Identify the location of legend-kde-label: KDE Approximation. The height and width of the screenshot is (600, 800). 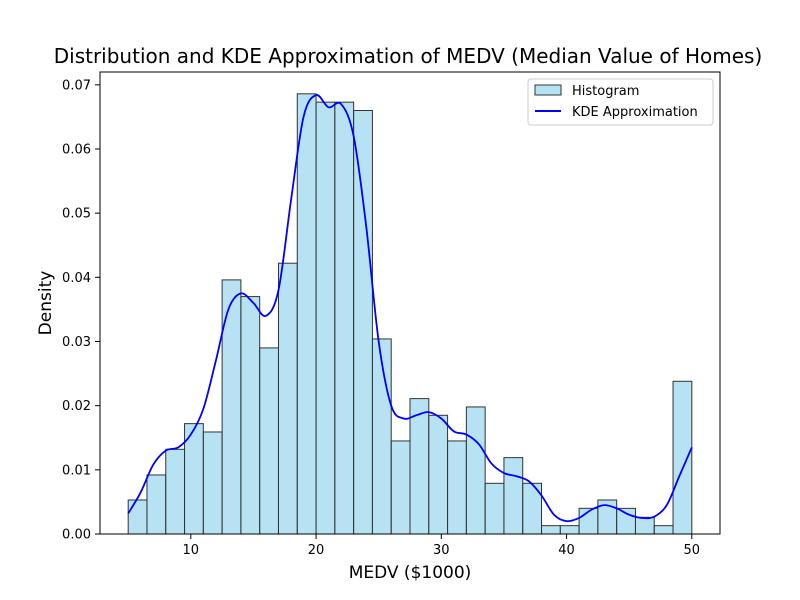
(635, 112).